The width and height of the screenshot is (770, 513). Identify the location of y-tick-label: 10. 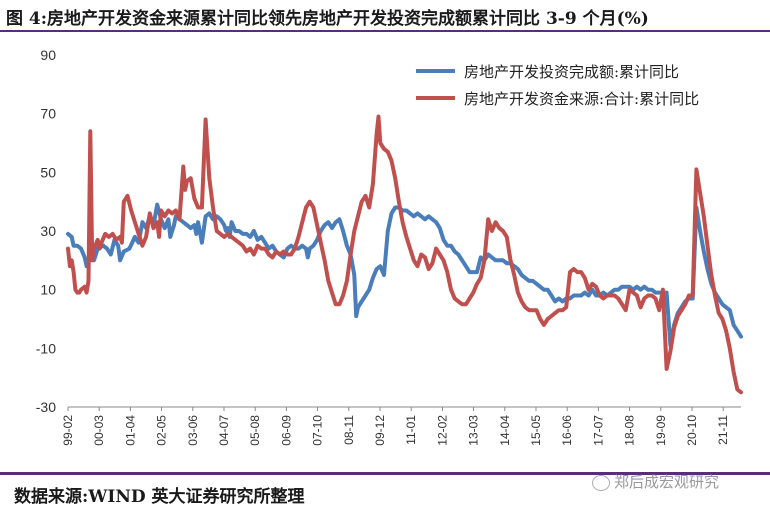
(48, 290).